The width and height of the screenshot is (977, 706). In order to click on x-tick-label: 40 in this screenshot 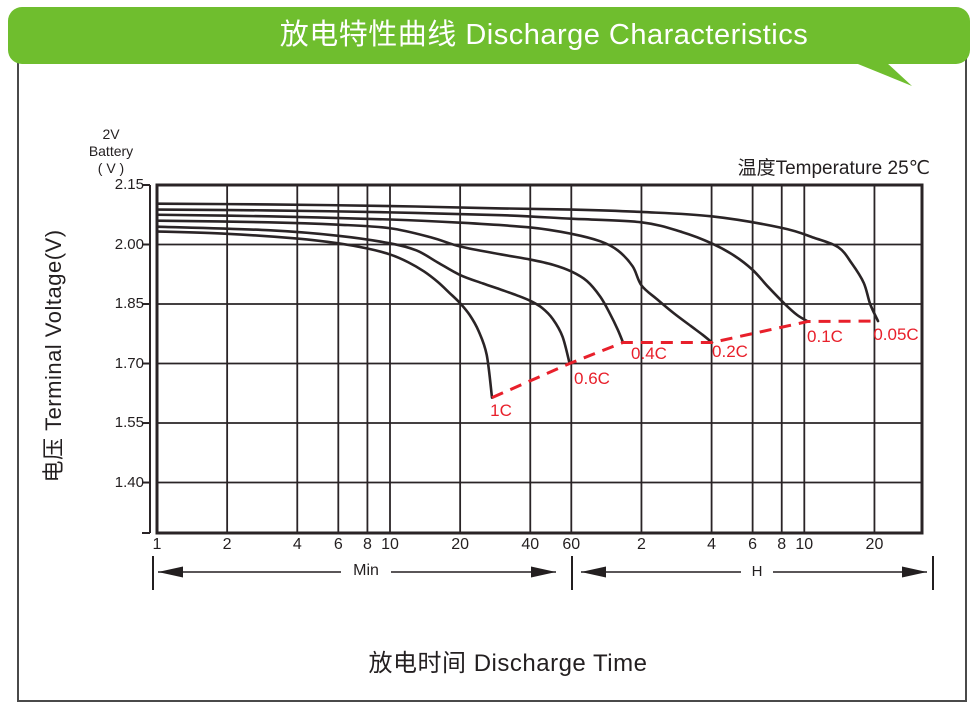, I will do `click(530, 544)`.